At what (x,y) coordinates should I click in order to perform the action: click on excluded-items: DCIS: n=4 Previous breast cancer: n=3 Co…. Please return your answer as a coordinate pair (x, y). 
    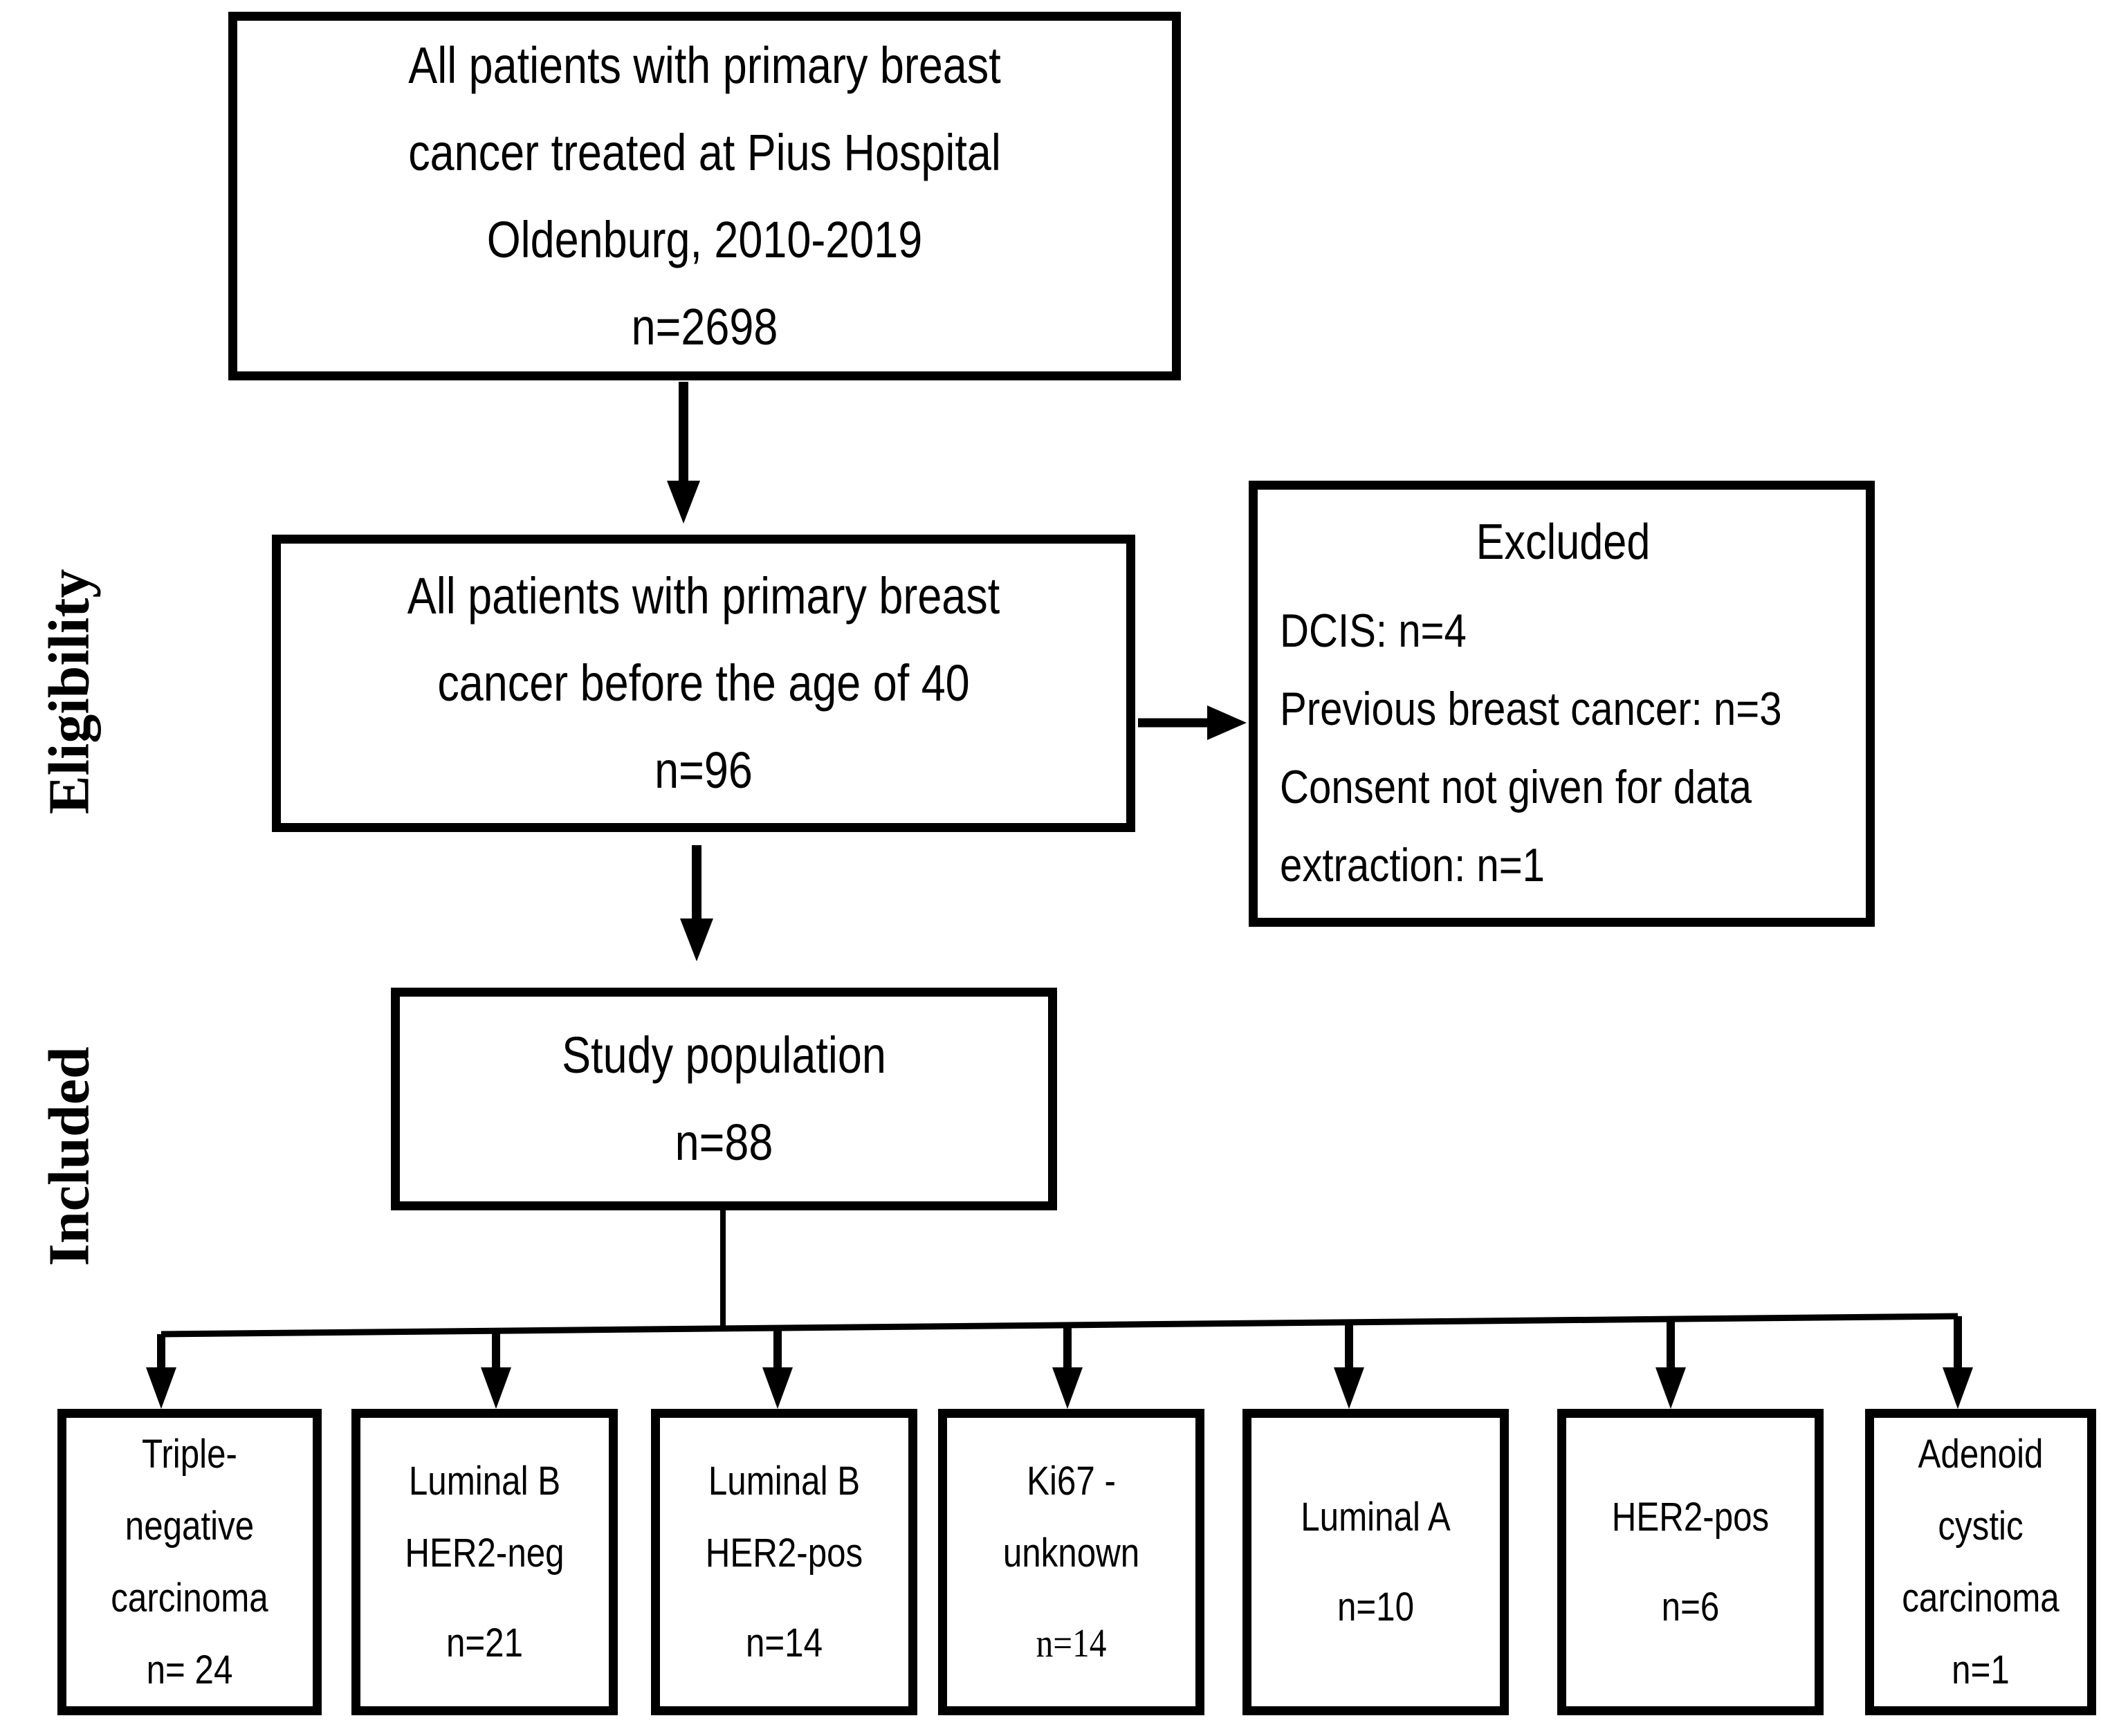
    Looking at the image, I should click on (1563, 749).